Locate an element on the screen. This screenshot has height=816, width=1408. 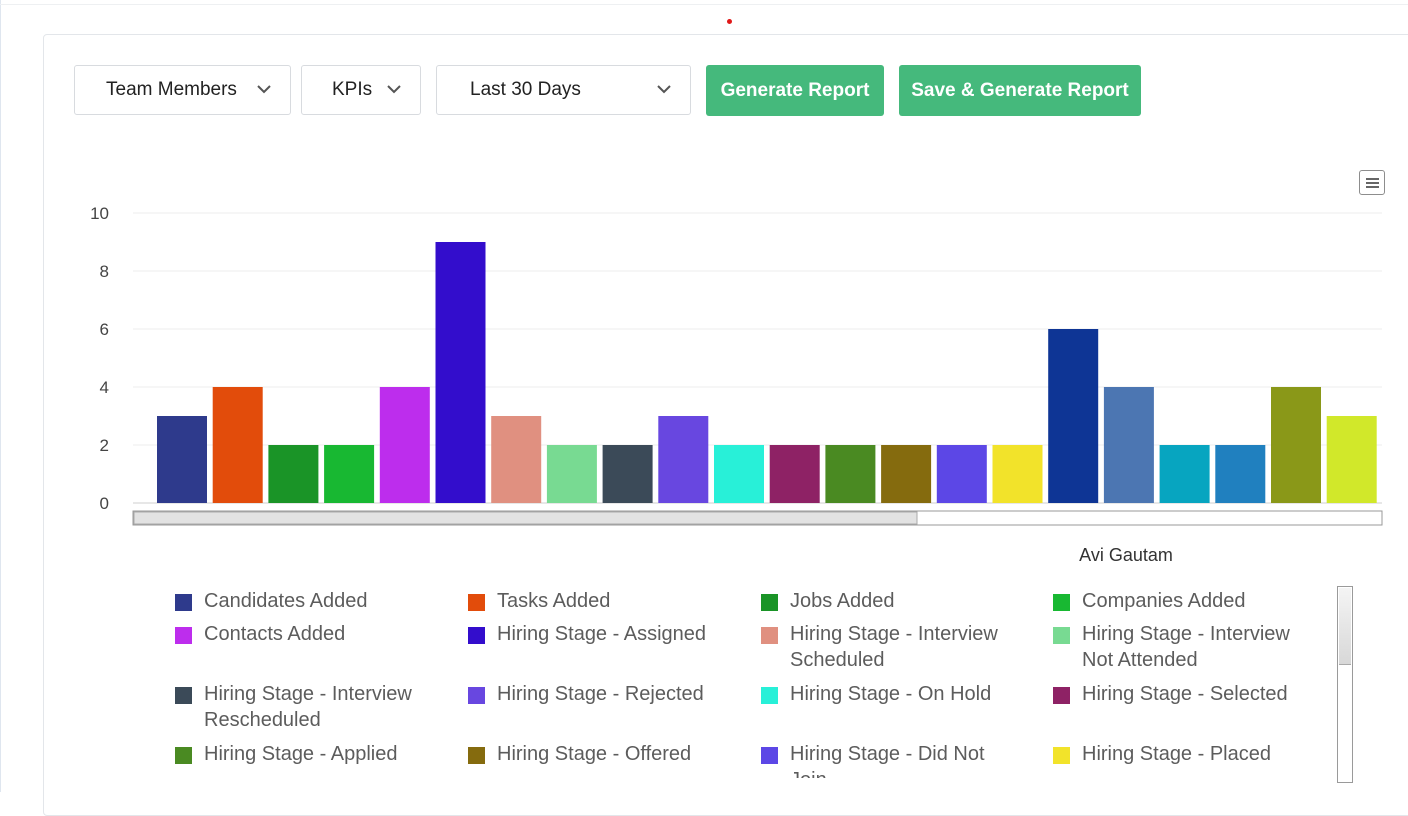
kpis-dropdown: KPIs is located at coordinates (361, 90).